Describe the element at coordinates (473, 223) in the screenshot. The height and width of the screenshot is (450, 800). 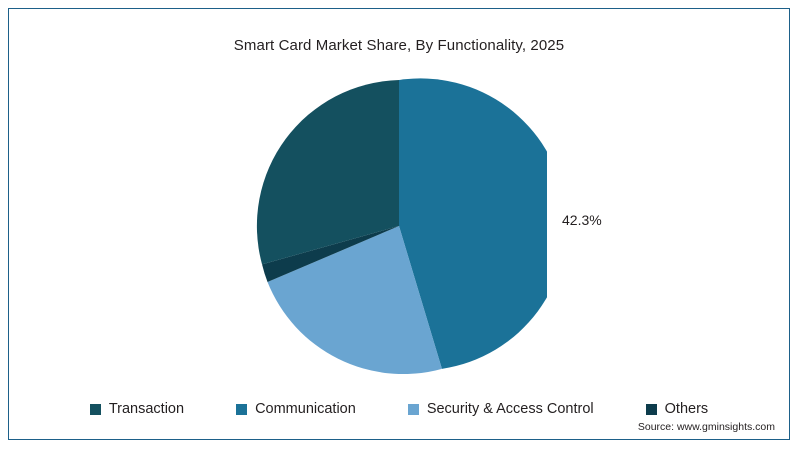
I see `pie-slice-communication` at that location.